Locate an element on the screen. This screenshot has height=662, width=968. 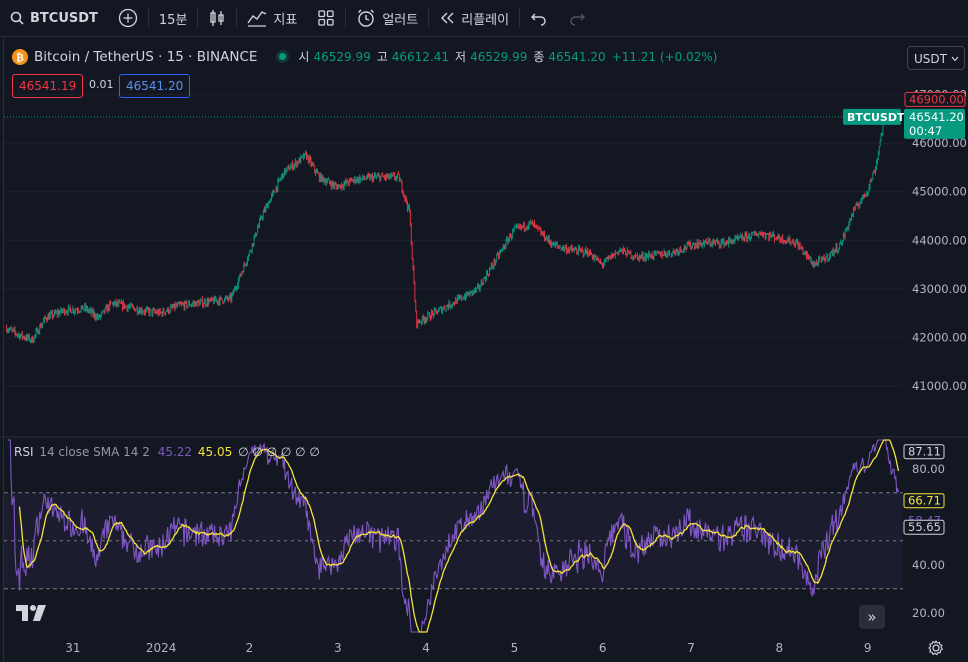
templates-button is located at coordinates (326, 18).